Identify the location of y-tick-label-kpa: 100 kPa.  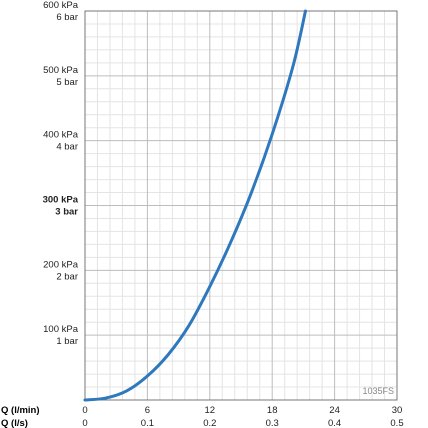
(61, 329).